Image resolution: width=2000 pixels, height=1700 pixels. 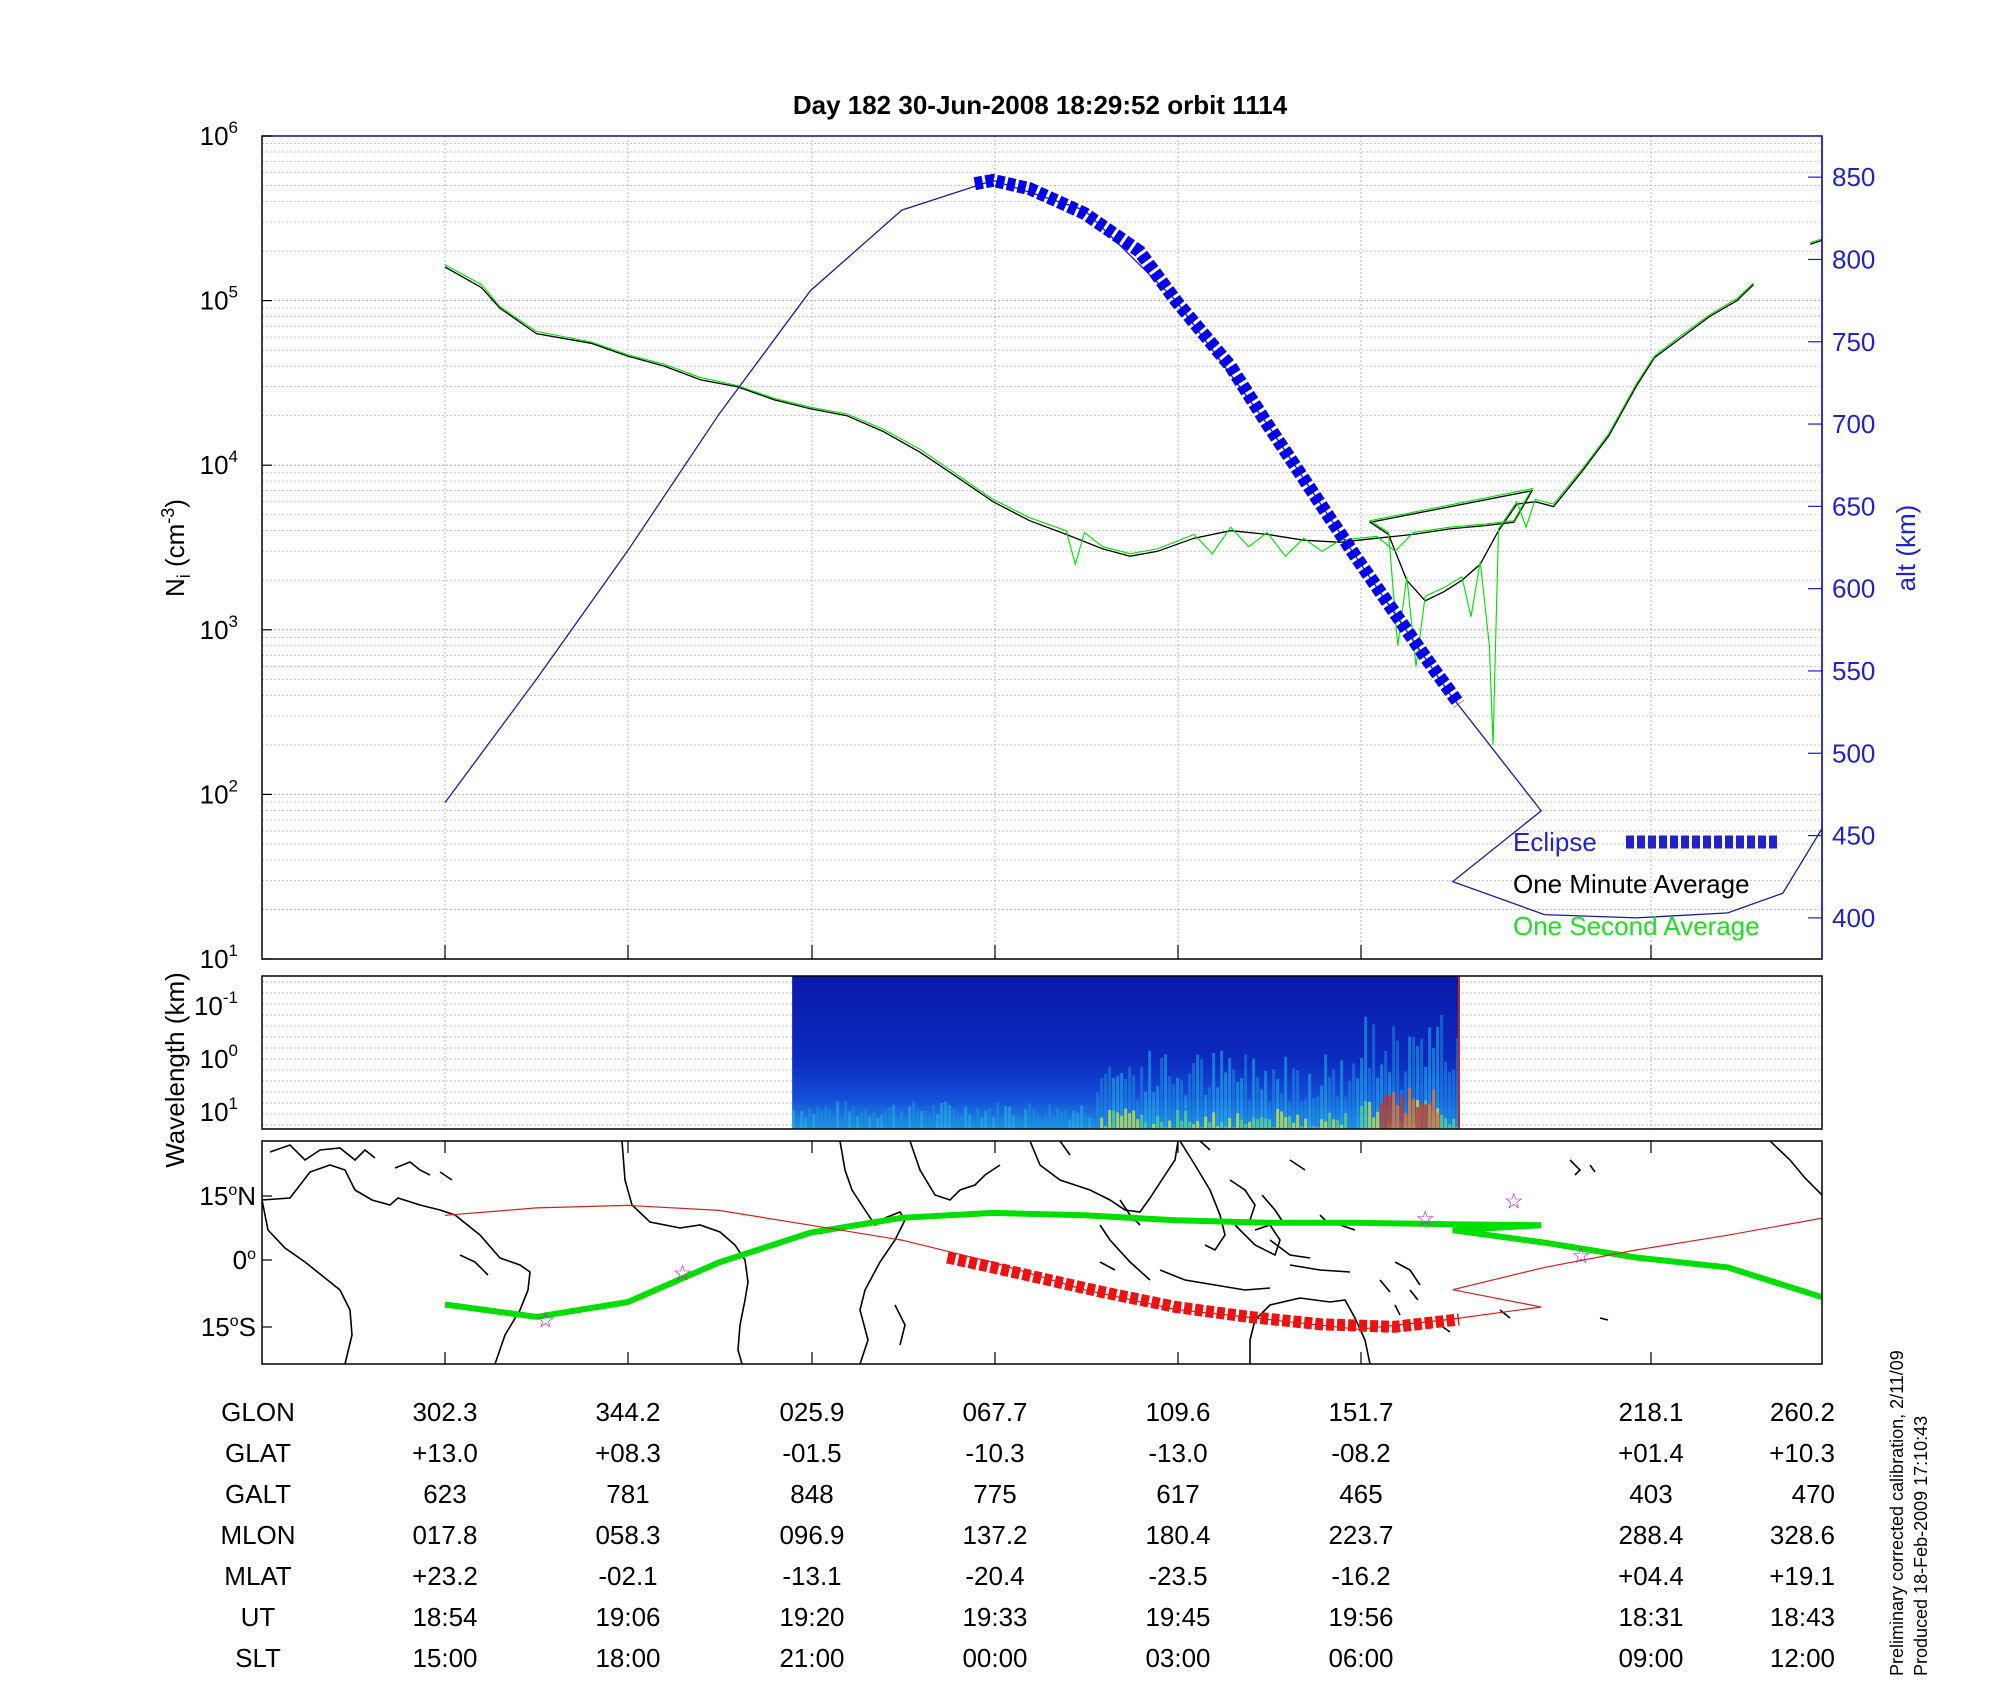 I want to click on table-cell: 848, so click(x=811, y=1494).